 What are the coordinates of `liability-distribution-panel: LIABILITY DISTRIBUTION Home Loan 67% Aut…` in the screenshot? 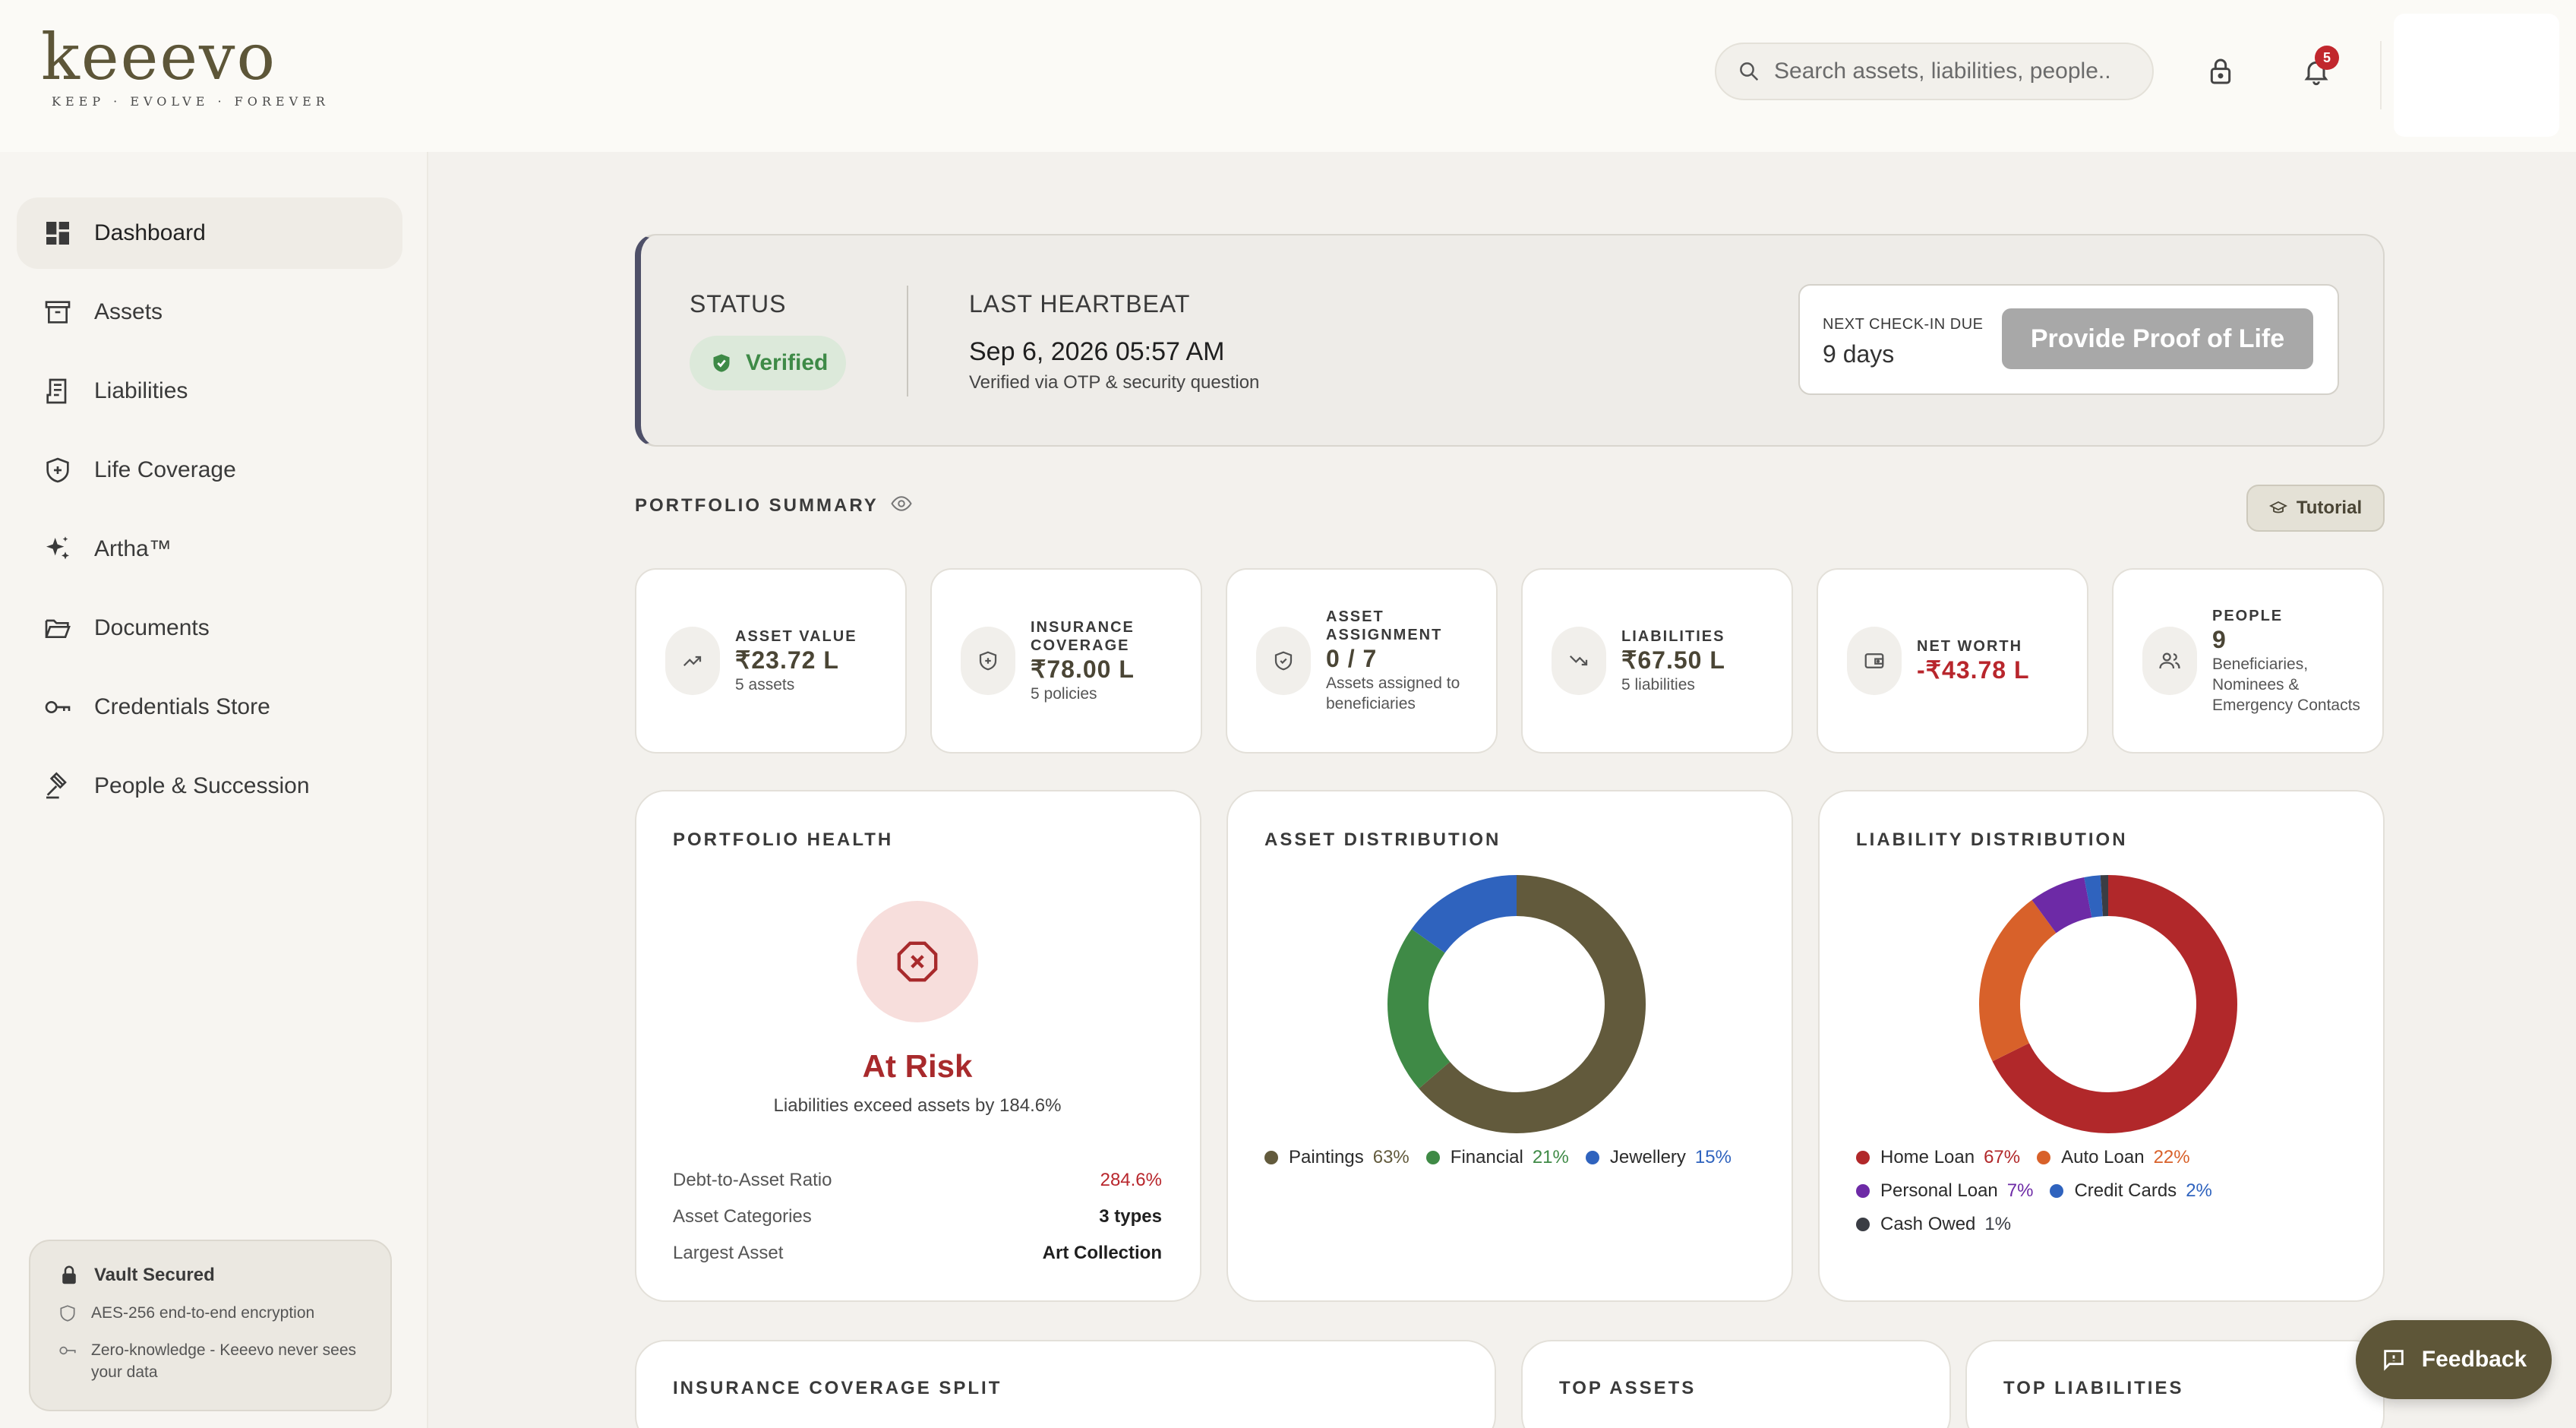 It's located at (2101, 1046).